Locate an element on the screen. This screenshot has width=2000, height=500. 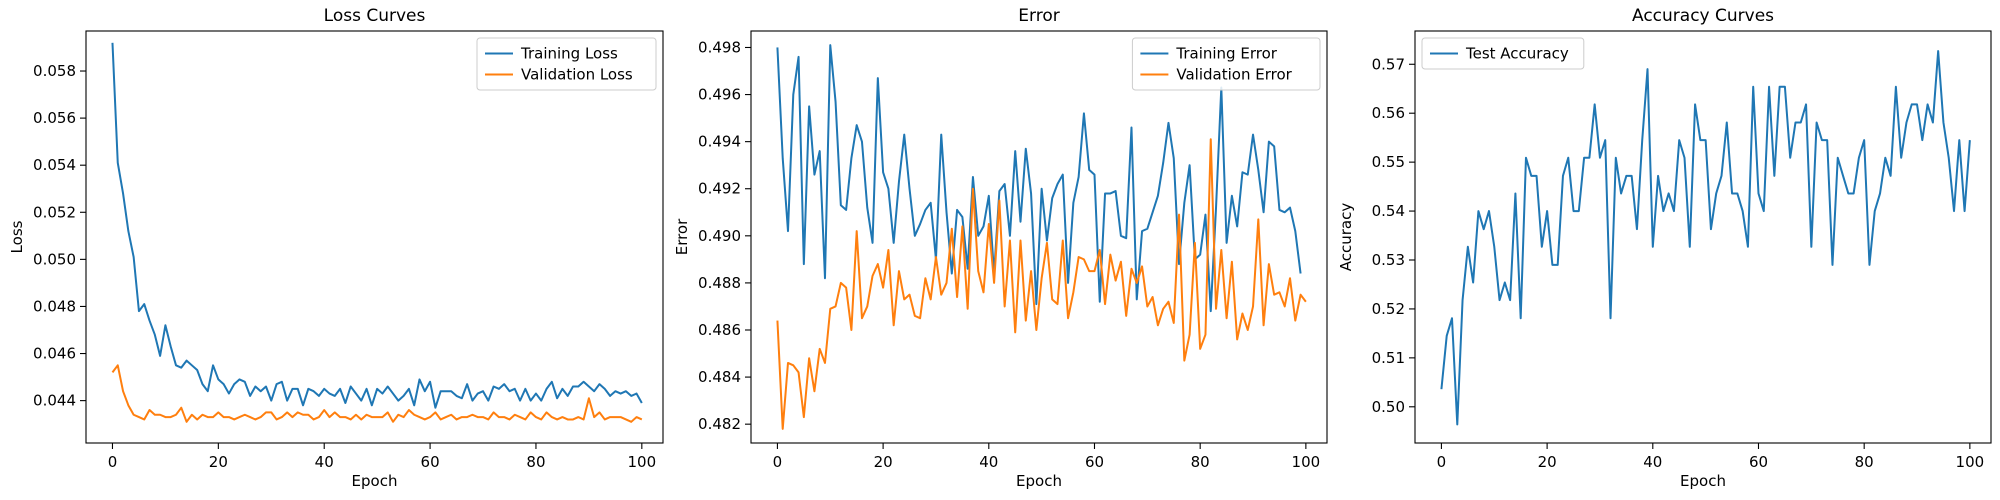
chart-title: Loss Curves is located at coordinates (375, 16).